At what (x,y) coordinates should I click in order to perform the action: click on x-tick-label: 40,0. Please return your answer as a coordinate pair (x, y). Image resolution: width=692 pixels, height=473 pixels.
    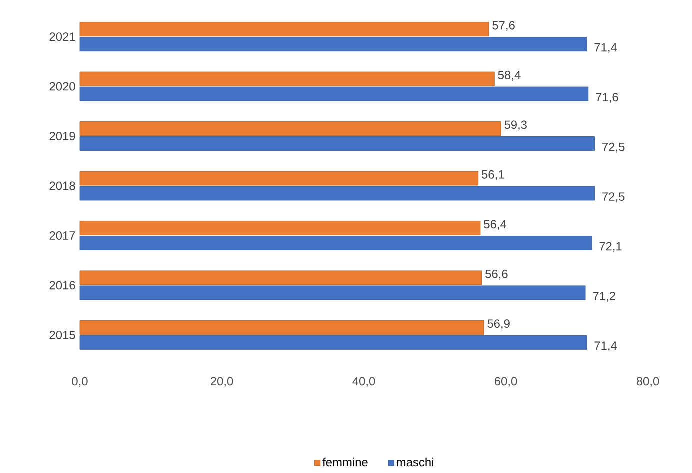
    Looking at the image, I should click on (364, 382).